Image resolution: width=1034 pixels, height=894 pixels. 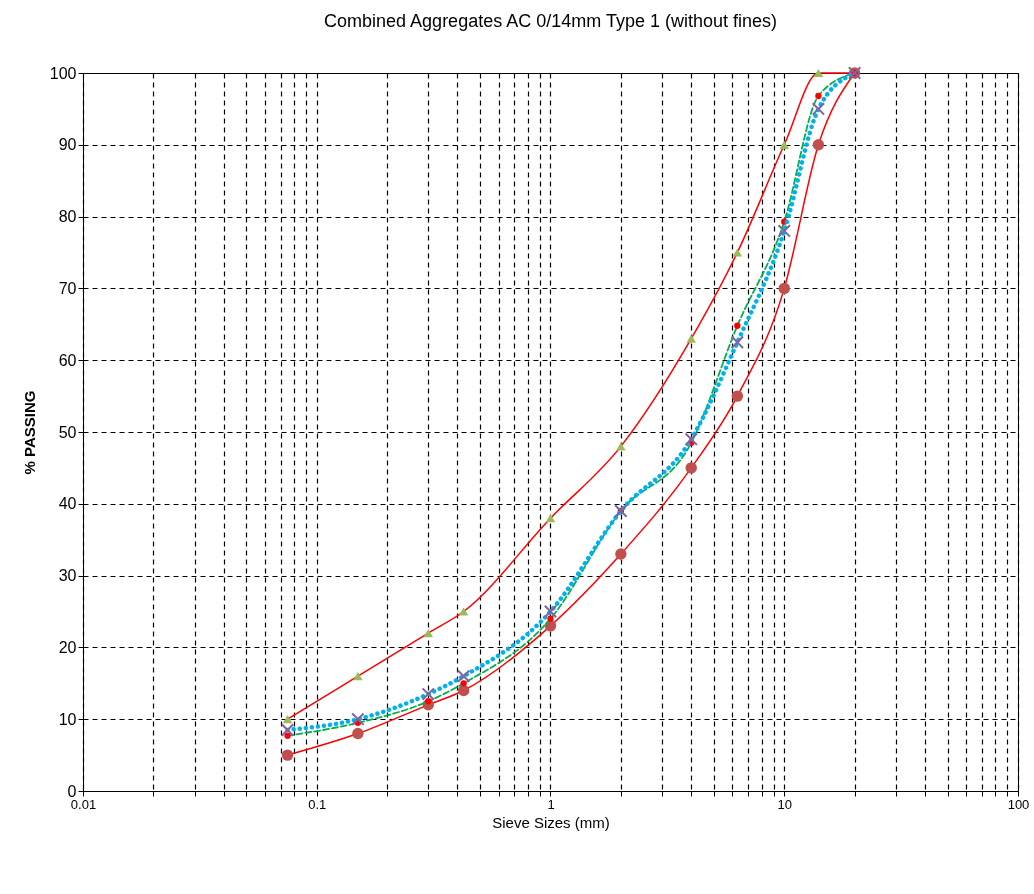 What do you see at coordinates (67, 576) in the screenshot?
I see `y-tick-label: 30` at bounding box center [67, 576].